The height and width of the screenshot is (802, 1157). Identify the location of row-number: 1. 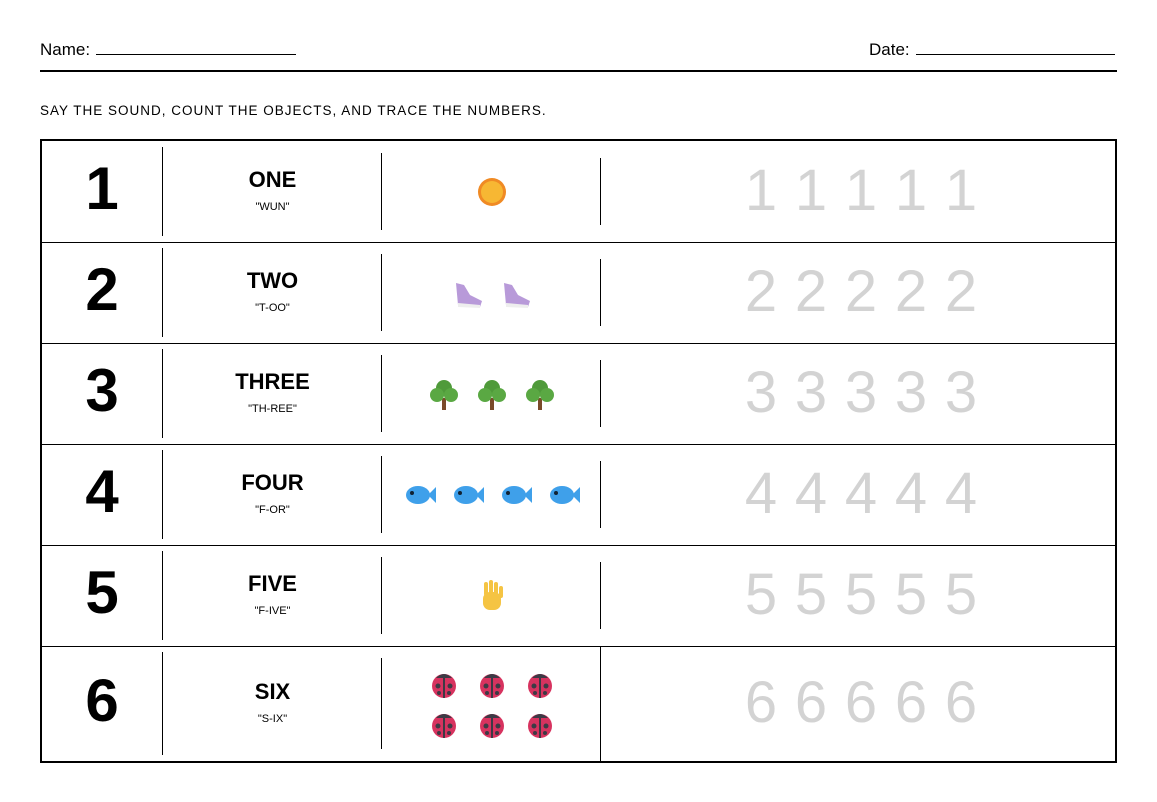
(102, 188).